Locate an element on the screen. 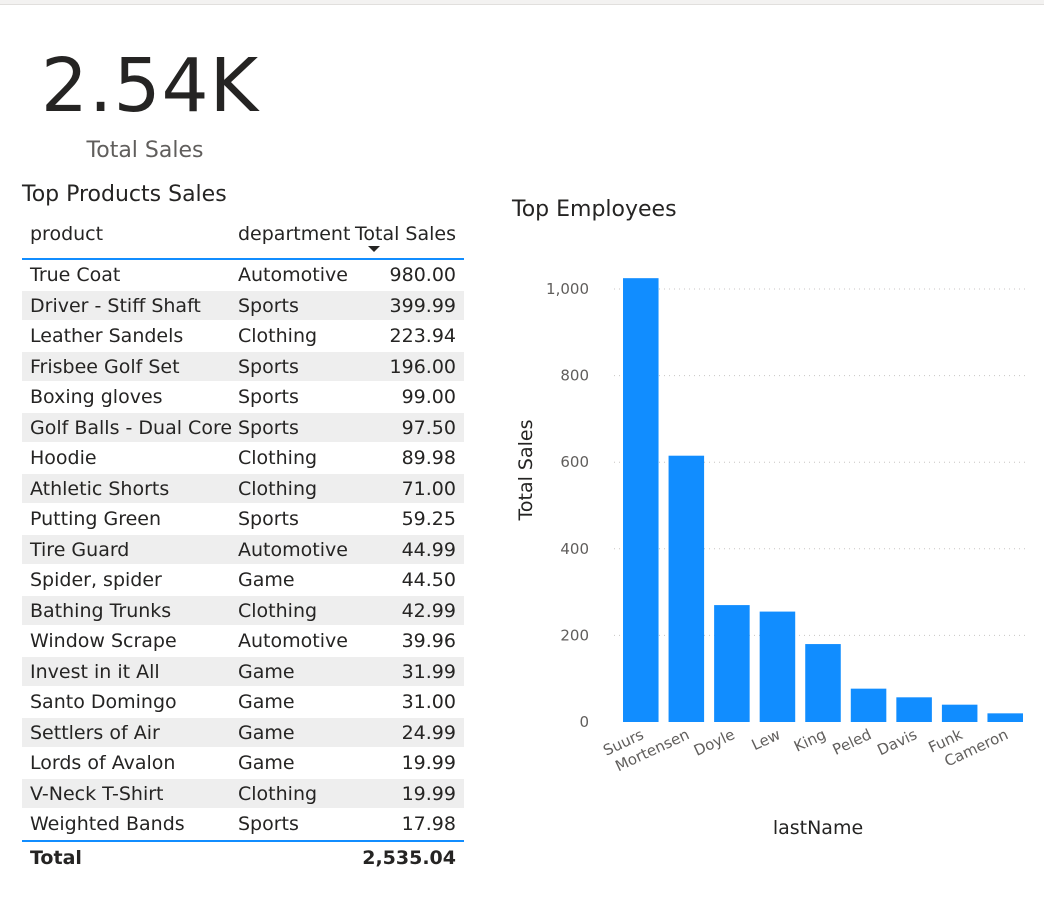 The height and width of the screenshot is (899, 1044). cell-product: Invest in it All is located at coordinates (95, 671).